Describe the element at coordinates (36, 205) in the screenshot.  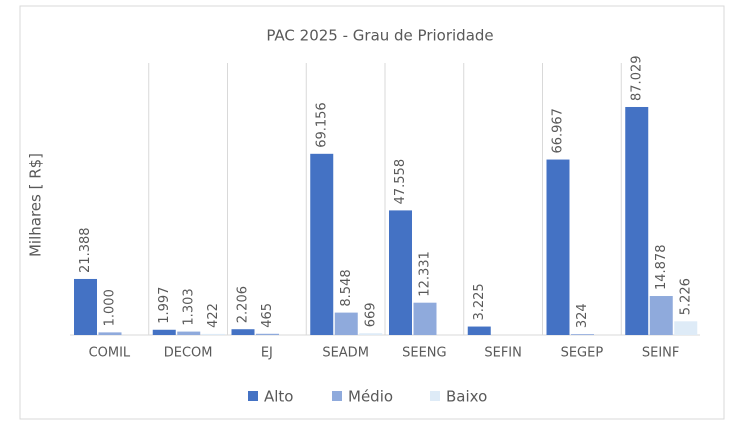
I see `y-axis-label: Milhares [ R$]` at that location.